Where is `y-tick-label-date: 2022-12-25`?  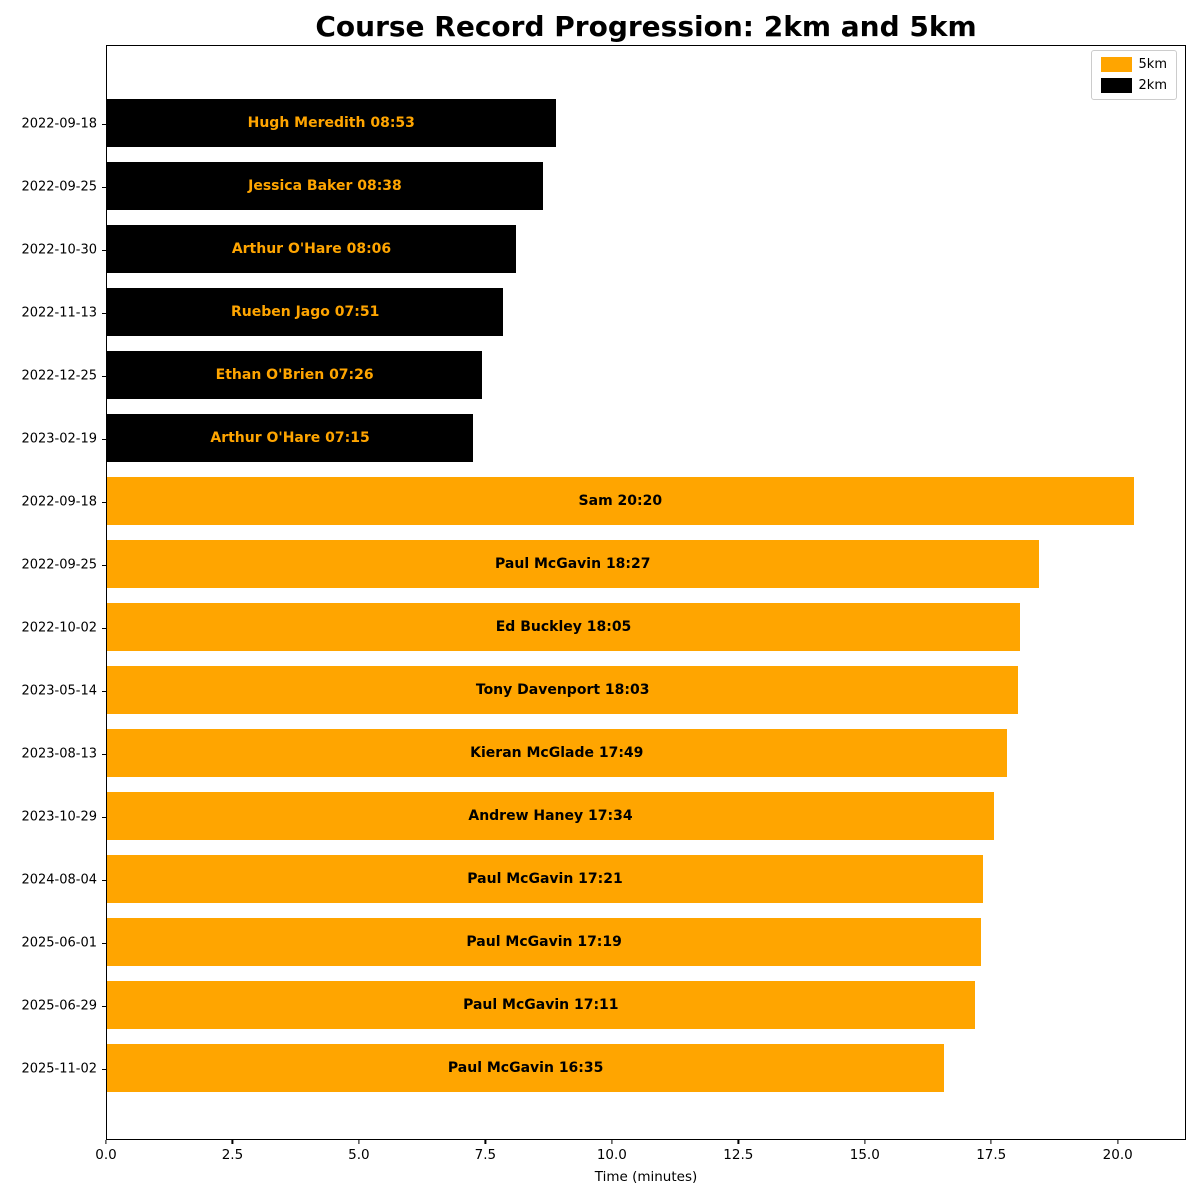
y-tick-label-date: 2022-12-25 is located at coordinates (59, 375).